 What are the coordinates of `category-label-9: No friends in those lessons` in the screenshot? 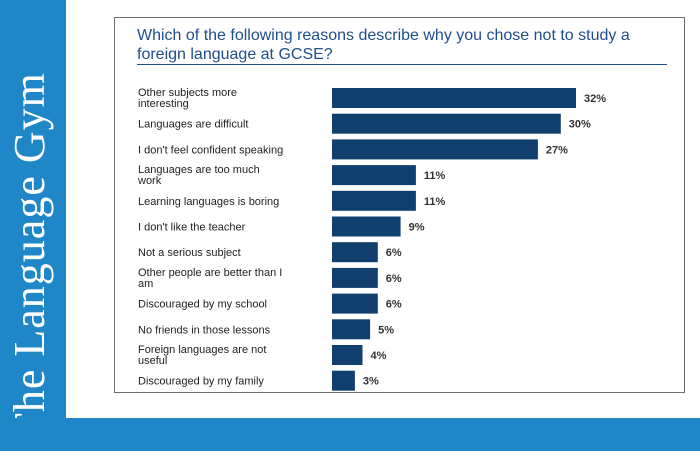 It's located at (204, 330).